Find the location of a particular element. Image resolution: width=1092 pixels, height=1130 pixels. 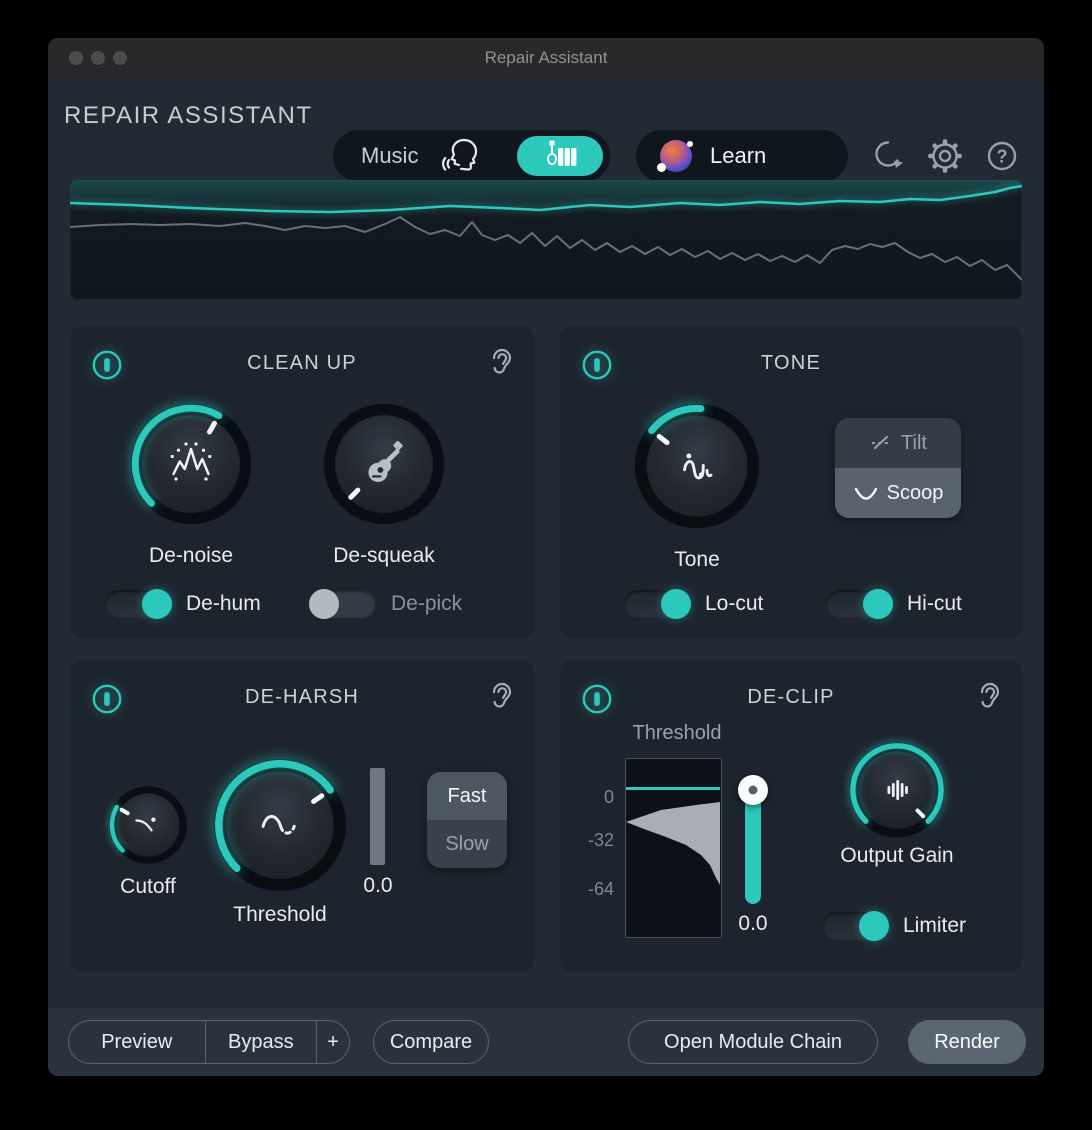

output-gain-knob is located at coordinates (897, 790).